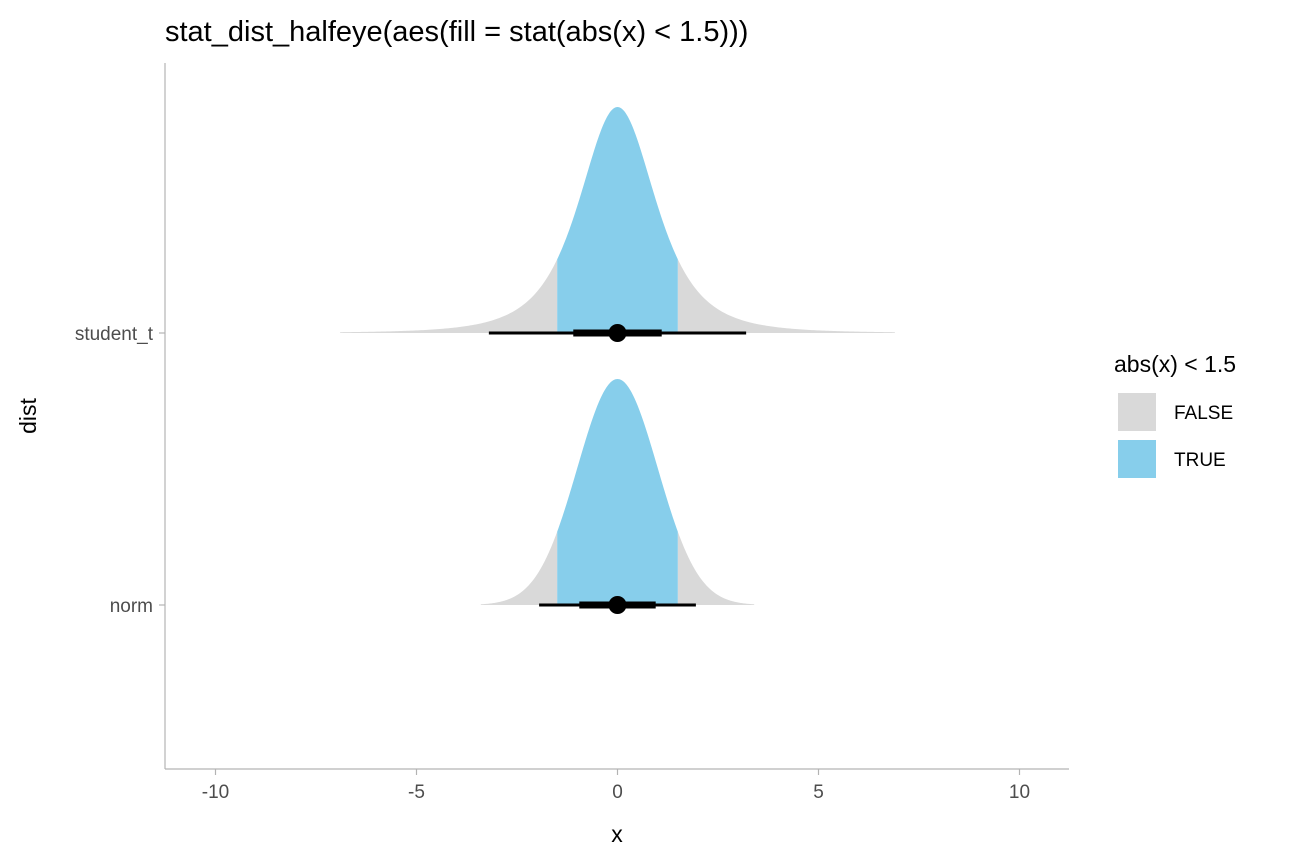 The image size is (1296, 864). I want to click on student_t-point-estimate, so click(617, 333).